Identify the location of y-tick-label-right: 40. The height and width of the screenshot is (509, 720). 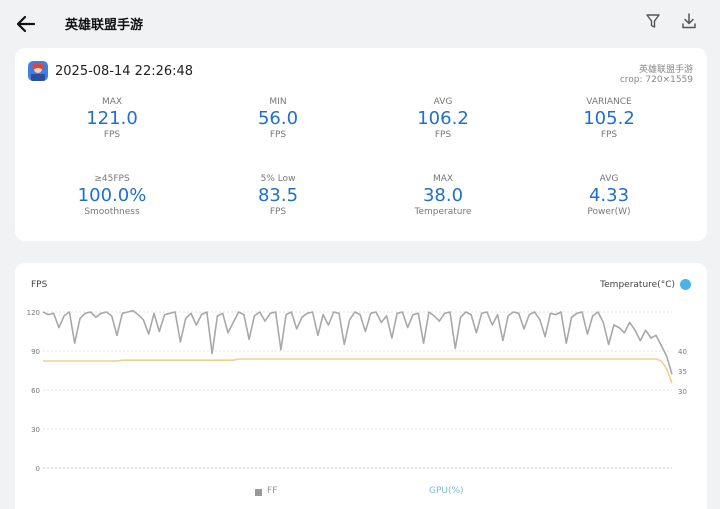
(682, 352).